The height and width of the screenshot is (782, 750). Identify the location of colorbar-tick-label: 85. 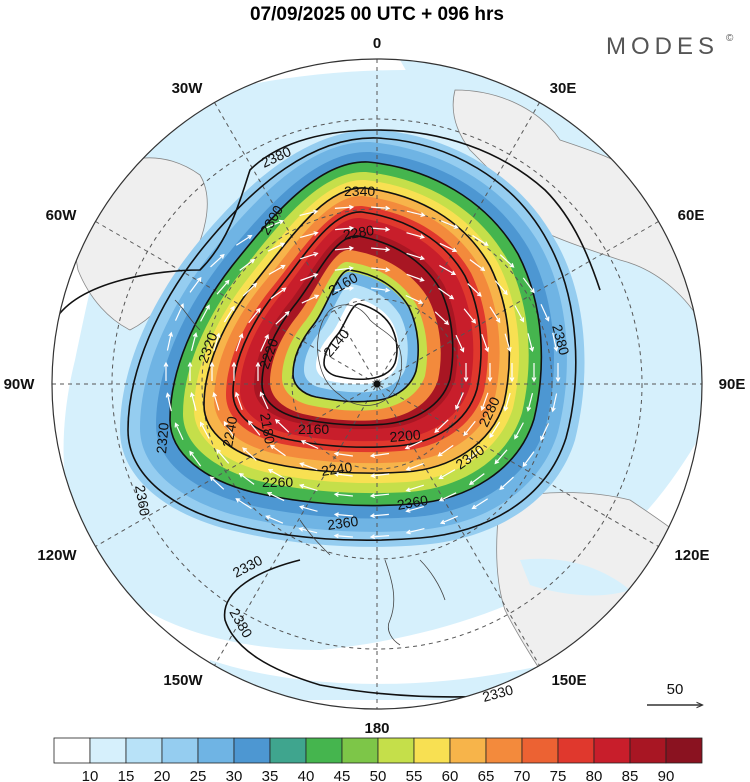
(630, 775).